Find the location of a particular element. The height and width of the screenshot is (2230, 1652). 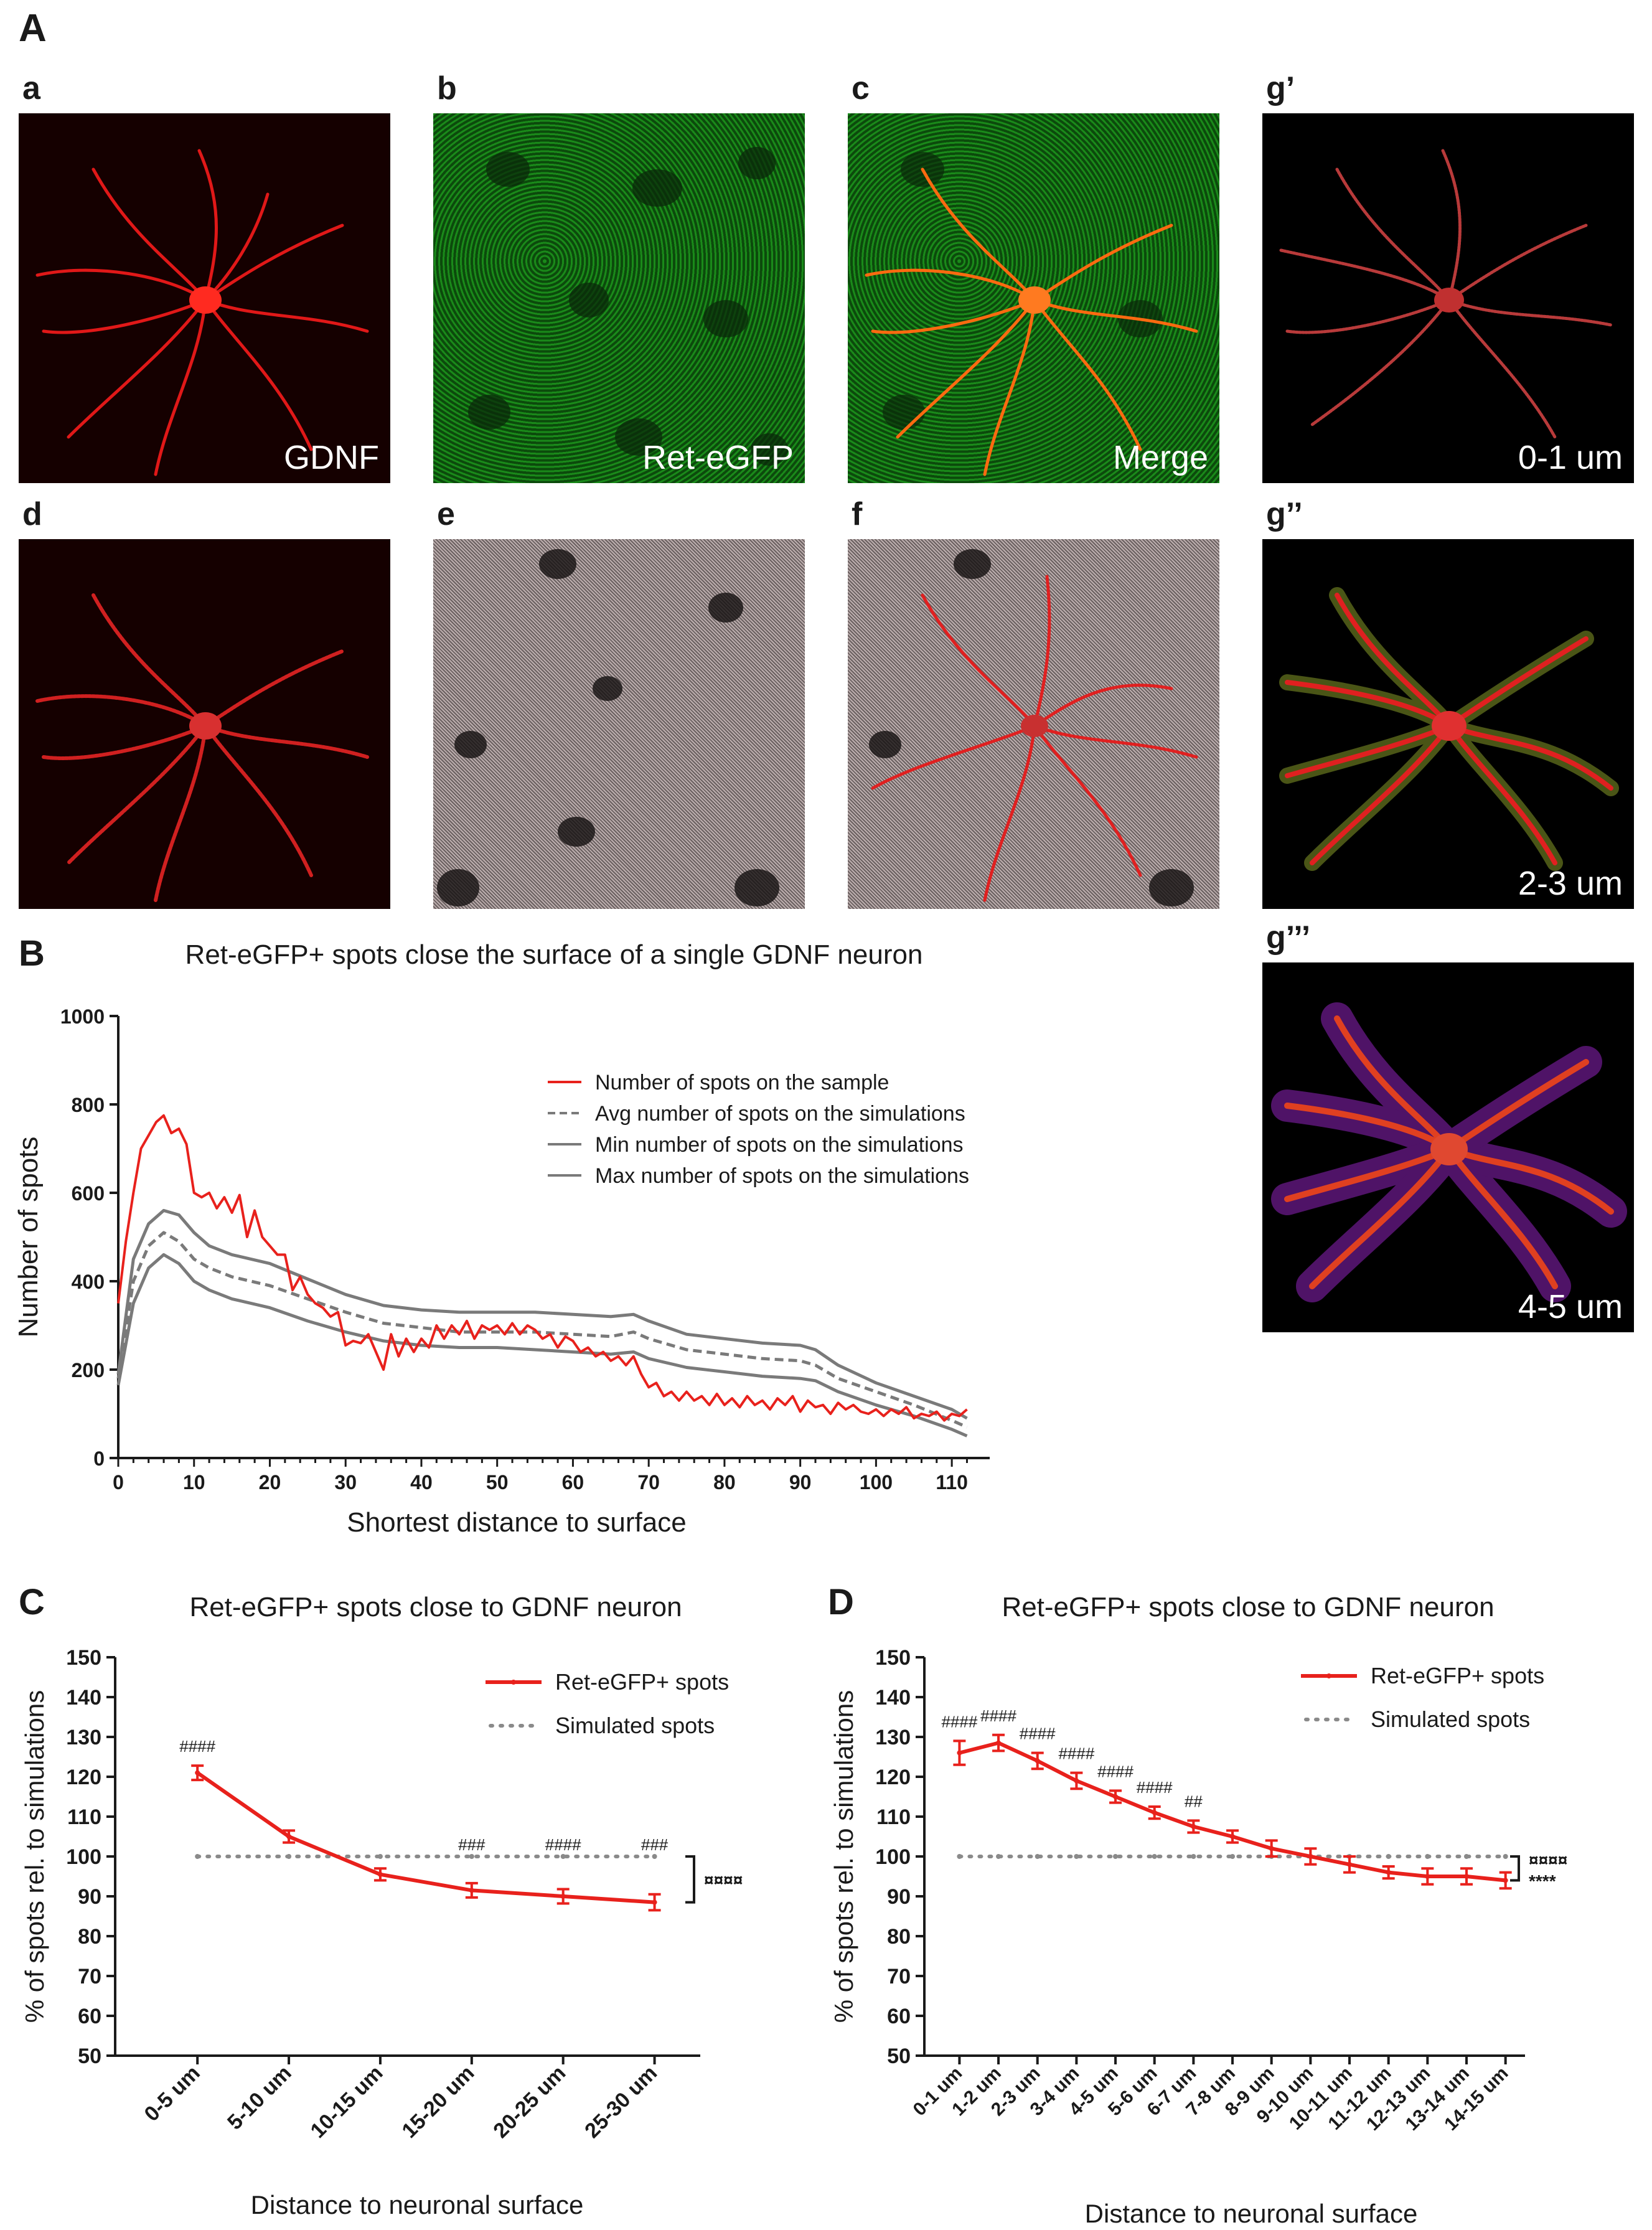

g1-neuron-drawing is located at coordinates (1446, 294).